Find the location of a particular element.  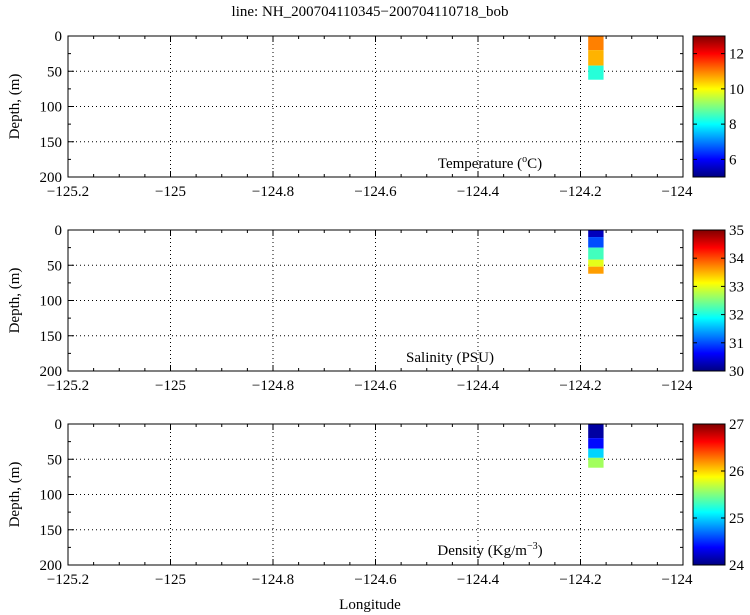

salinity-colorbar-tick-label: 30 is located at coordinates (736, 372).